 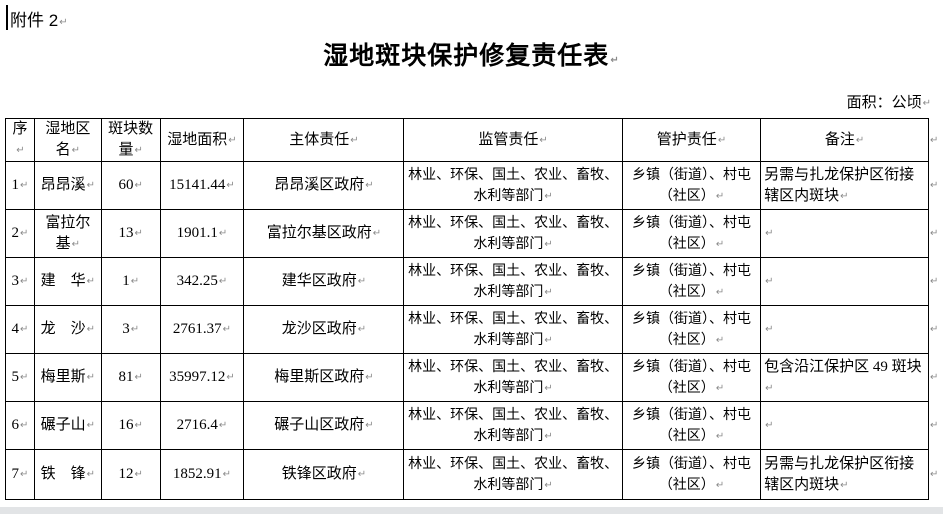 I want to click on page-title: 湿地斑块保护修复责任表, so click(x=471, y=54).